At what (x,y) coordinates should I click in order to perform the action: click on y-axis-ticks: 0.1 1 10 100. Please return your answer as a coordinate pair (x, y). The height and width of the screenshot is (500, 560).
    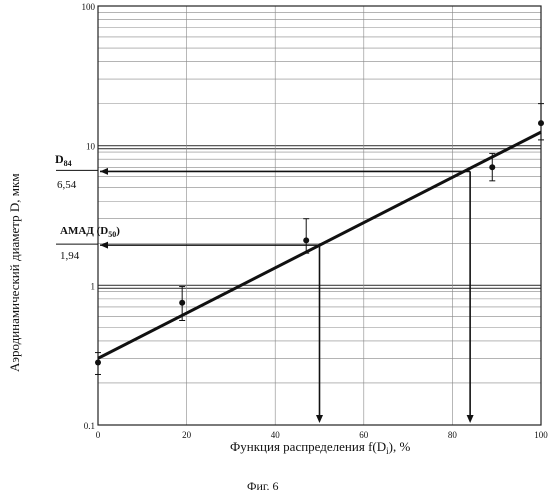
    Looking at the image, I should click on (89, 216).